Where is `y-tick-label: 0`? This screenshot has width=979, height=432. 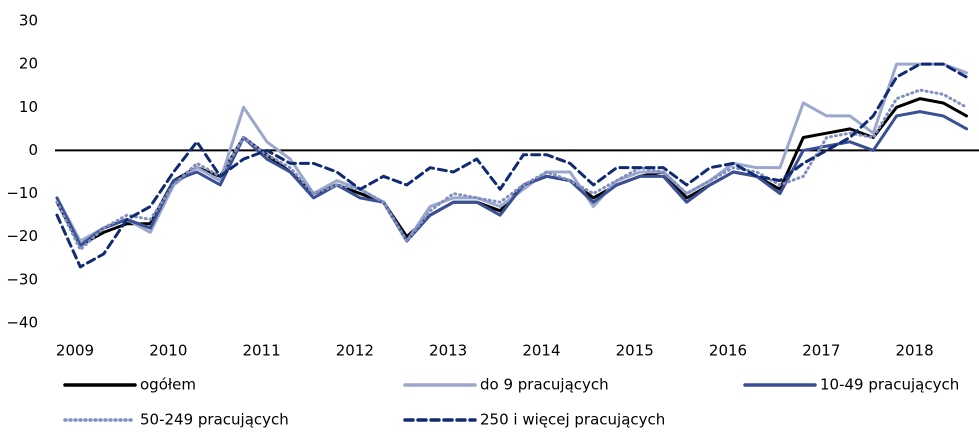 y-tick-label: 0 is located at coordinates (33, 150).